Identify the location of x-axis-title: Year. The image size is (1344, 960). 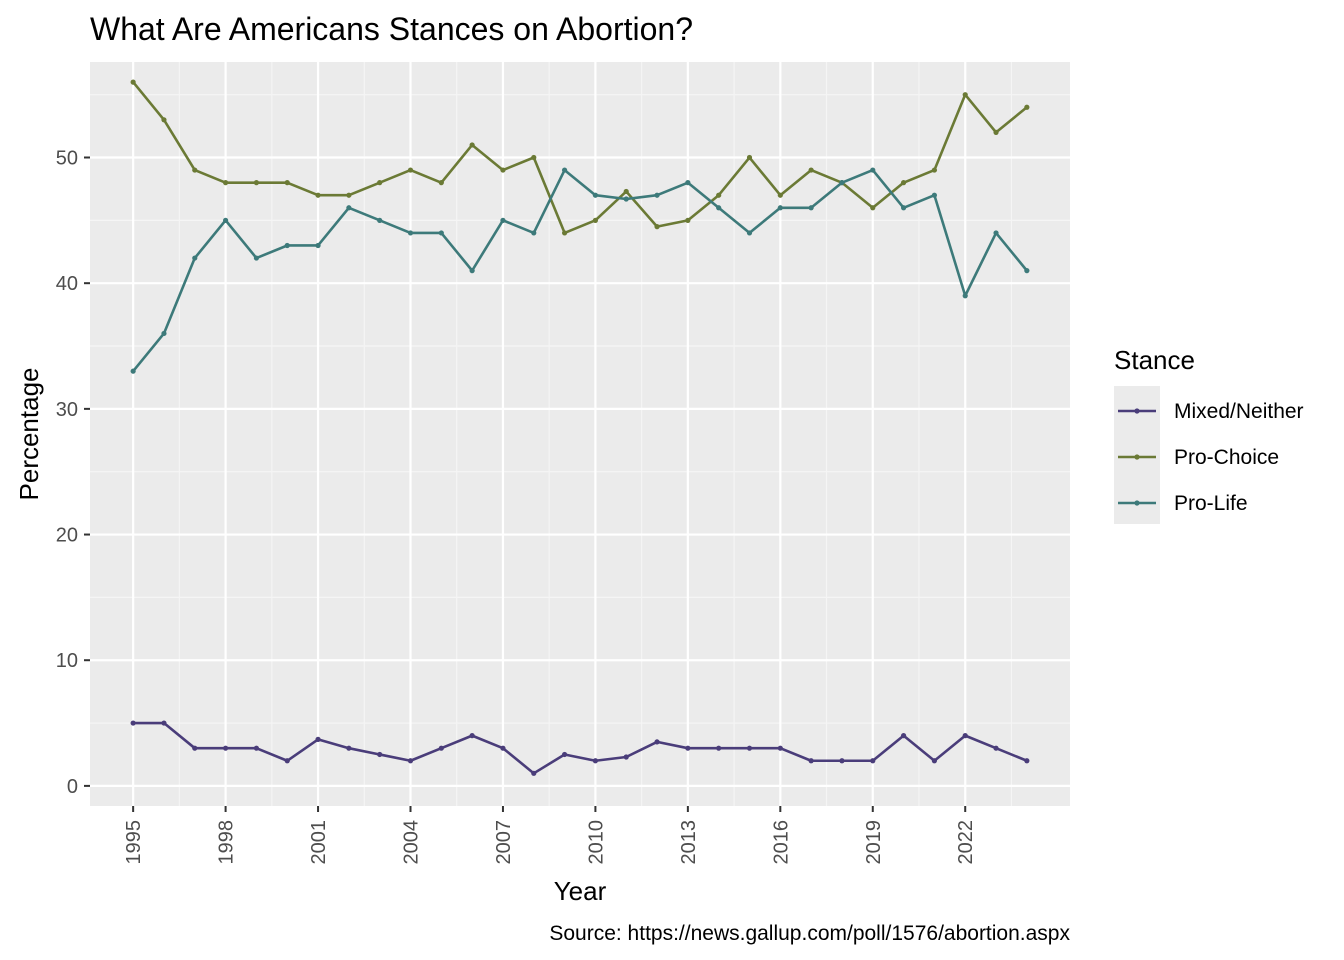
(580, 891).